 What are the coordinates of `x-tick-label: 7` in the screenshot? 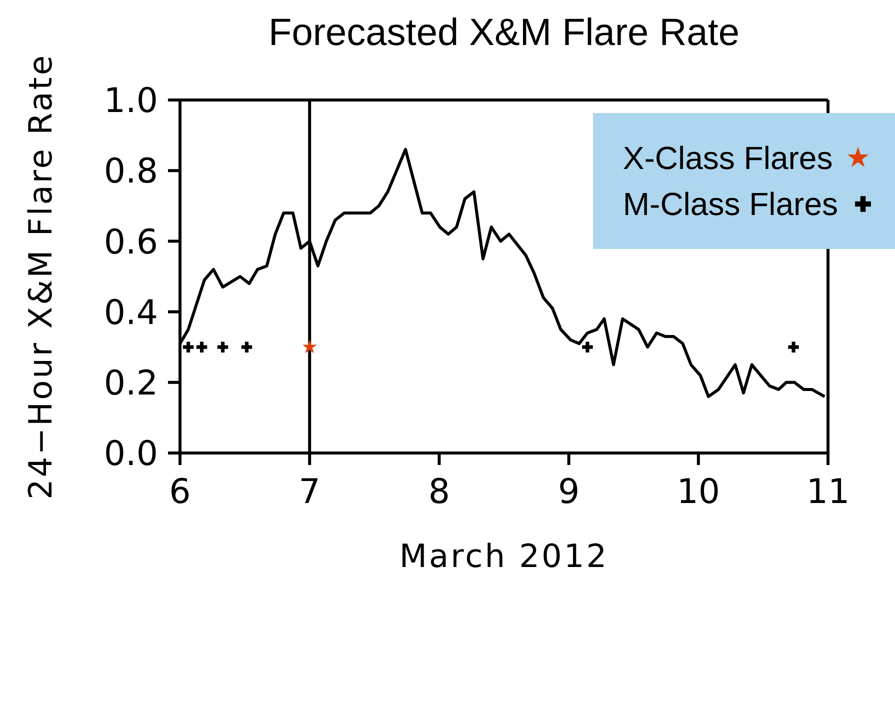 It's located at (309, 492).